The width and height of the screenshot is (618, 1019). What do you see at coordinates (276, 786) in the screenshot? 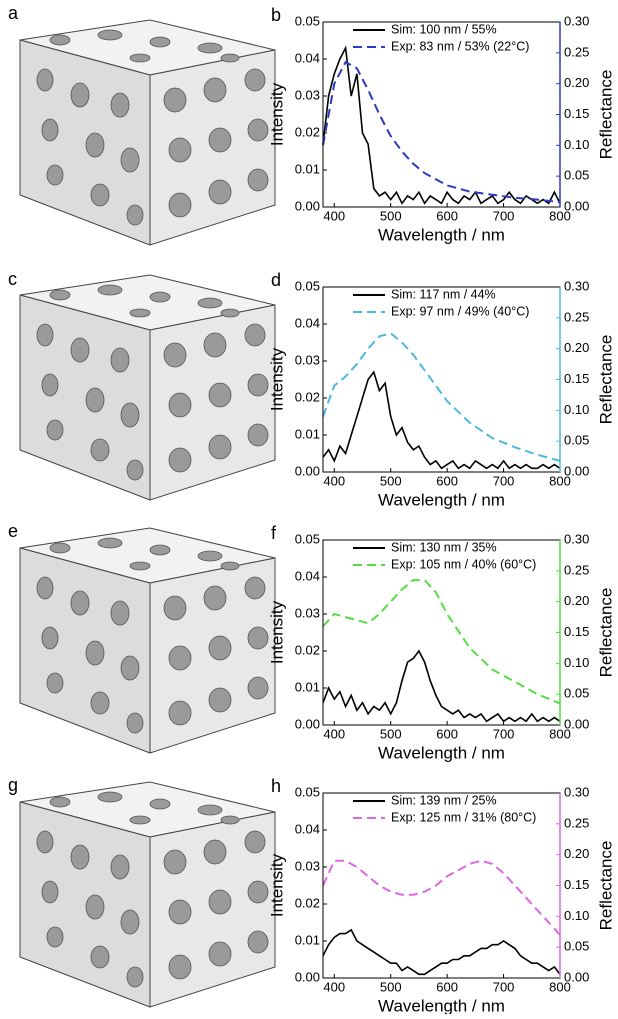
I see `panel-label: h` at bounding box center [276, 786].